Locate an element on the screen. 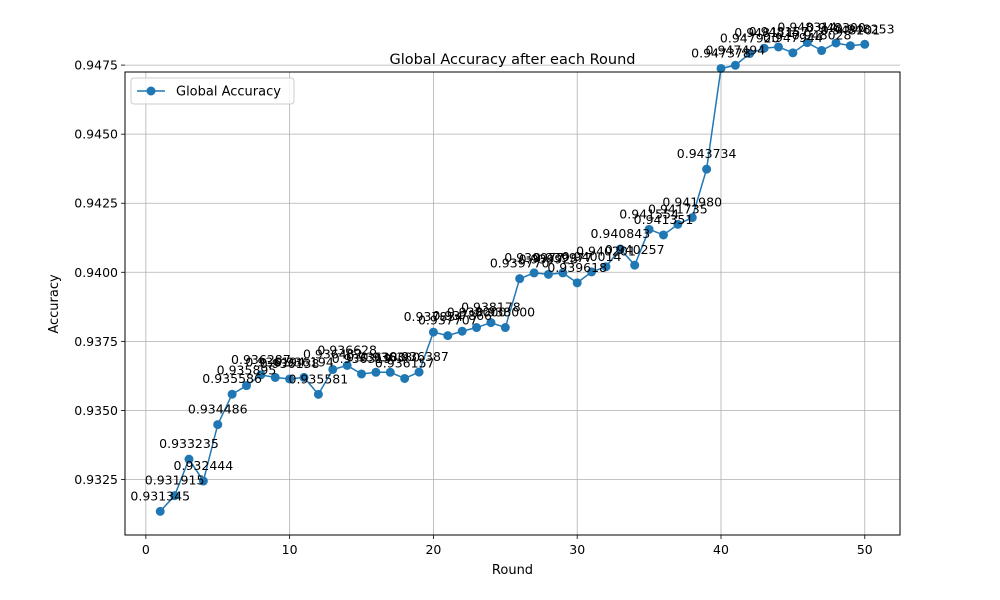  y-tick-label: 0.9375 is located at coordinates (96, 341).